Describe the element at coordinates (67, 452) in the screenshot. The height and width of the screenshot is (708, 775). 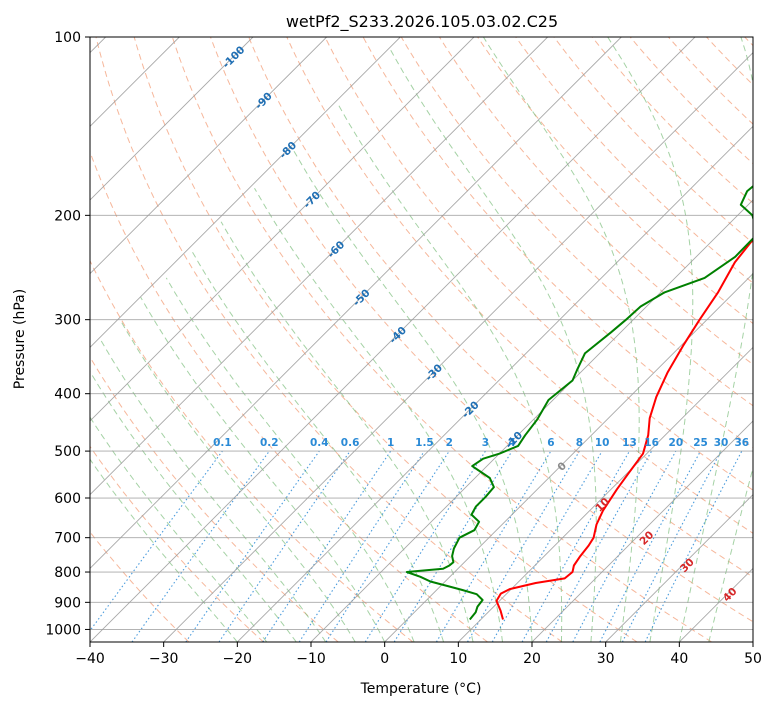
I see `y-tick-label: 500` at that location.